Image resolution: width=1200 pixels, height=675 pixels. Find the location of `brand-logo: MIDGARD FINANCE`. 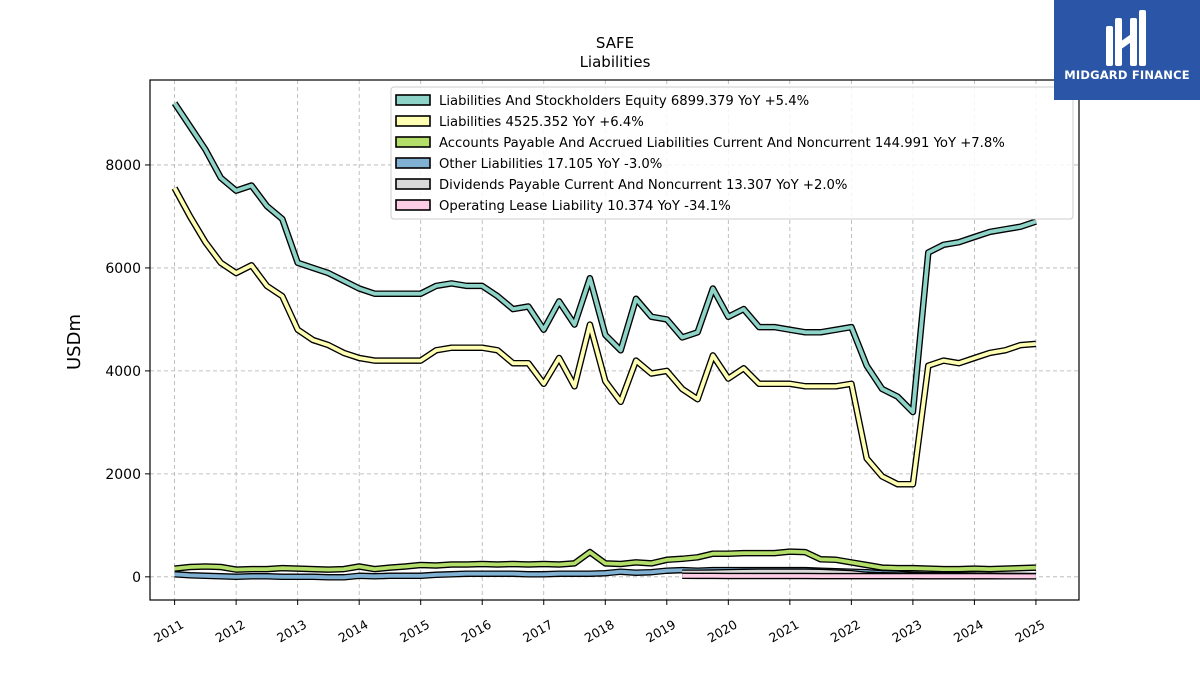

brand-logo: MIDGARD FINANCE is located at coordinates (1127, 50).